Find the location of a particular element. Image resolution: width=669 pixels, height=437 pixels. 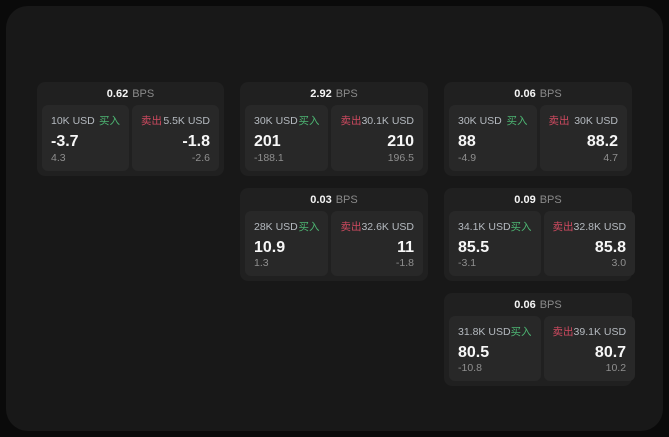

sell-price: 88.2 is located at coordinates (602, 141).